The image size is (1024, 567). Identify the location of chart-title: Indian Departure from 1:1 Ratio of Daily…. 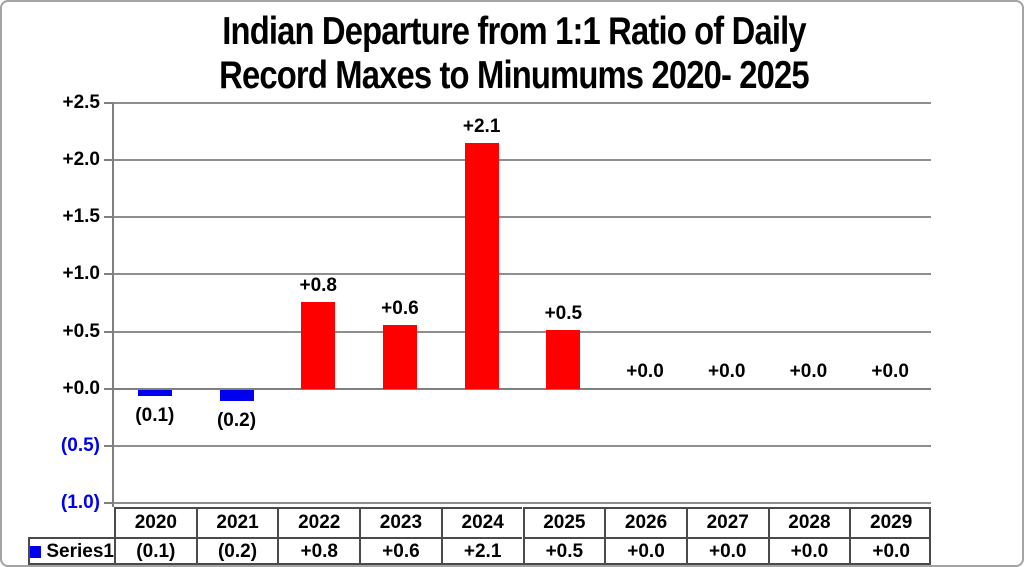
(514, 54).